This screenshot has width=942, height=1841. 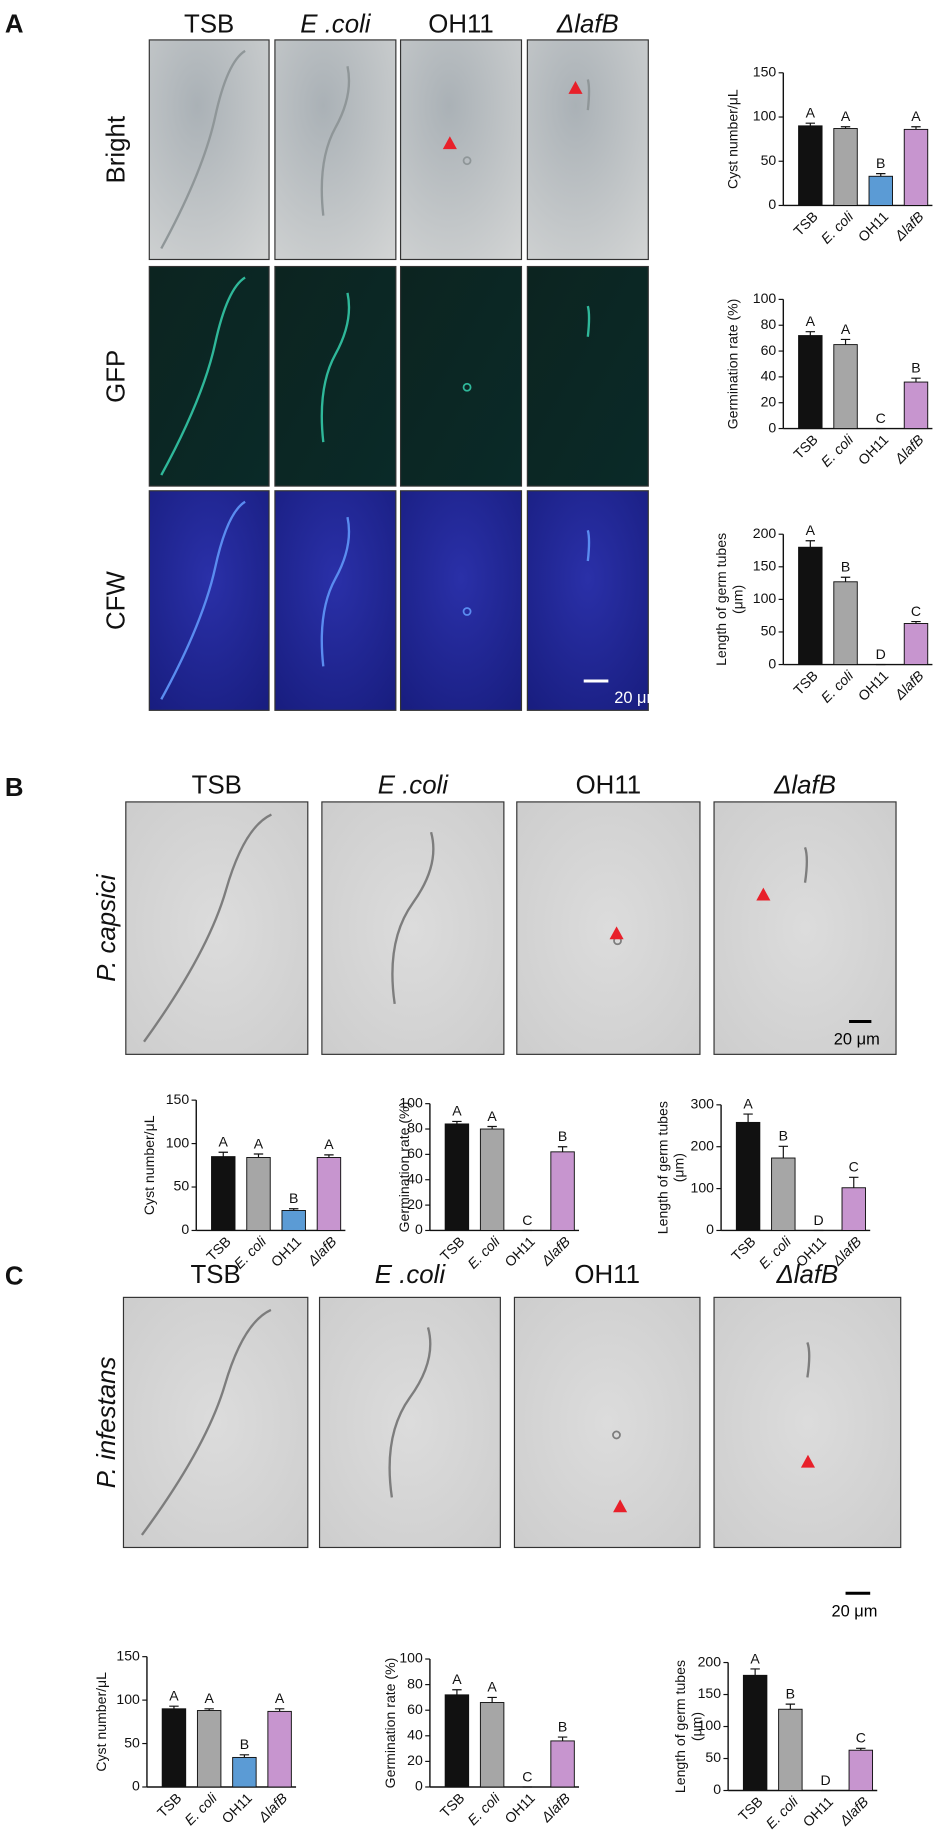 I want to click on scale-bar-label: 20 μm, so click(x=854, y=1611).